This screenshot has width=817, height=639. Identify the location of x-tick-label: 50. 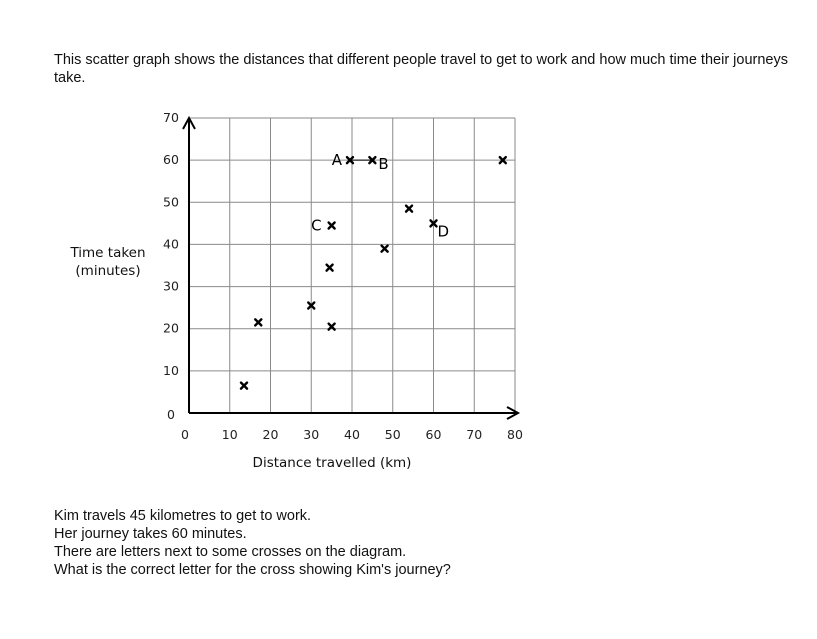
(393, 434).